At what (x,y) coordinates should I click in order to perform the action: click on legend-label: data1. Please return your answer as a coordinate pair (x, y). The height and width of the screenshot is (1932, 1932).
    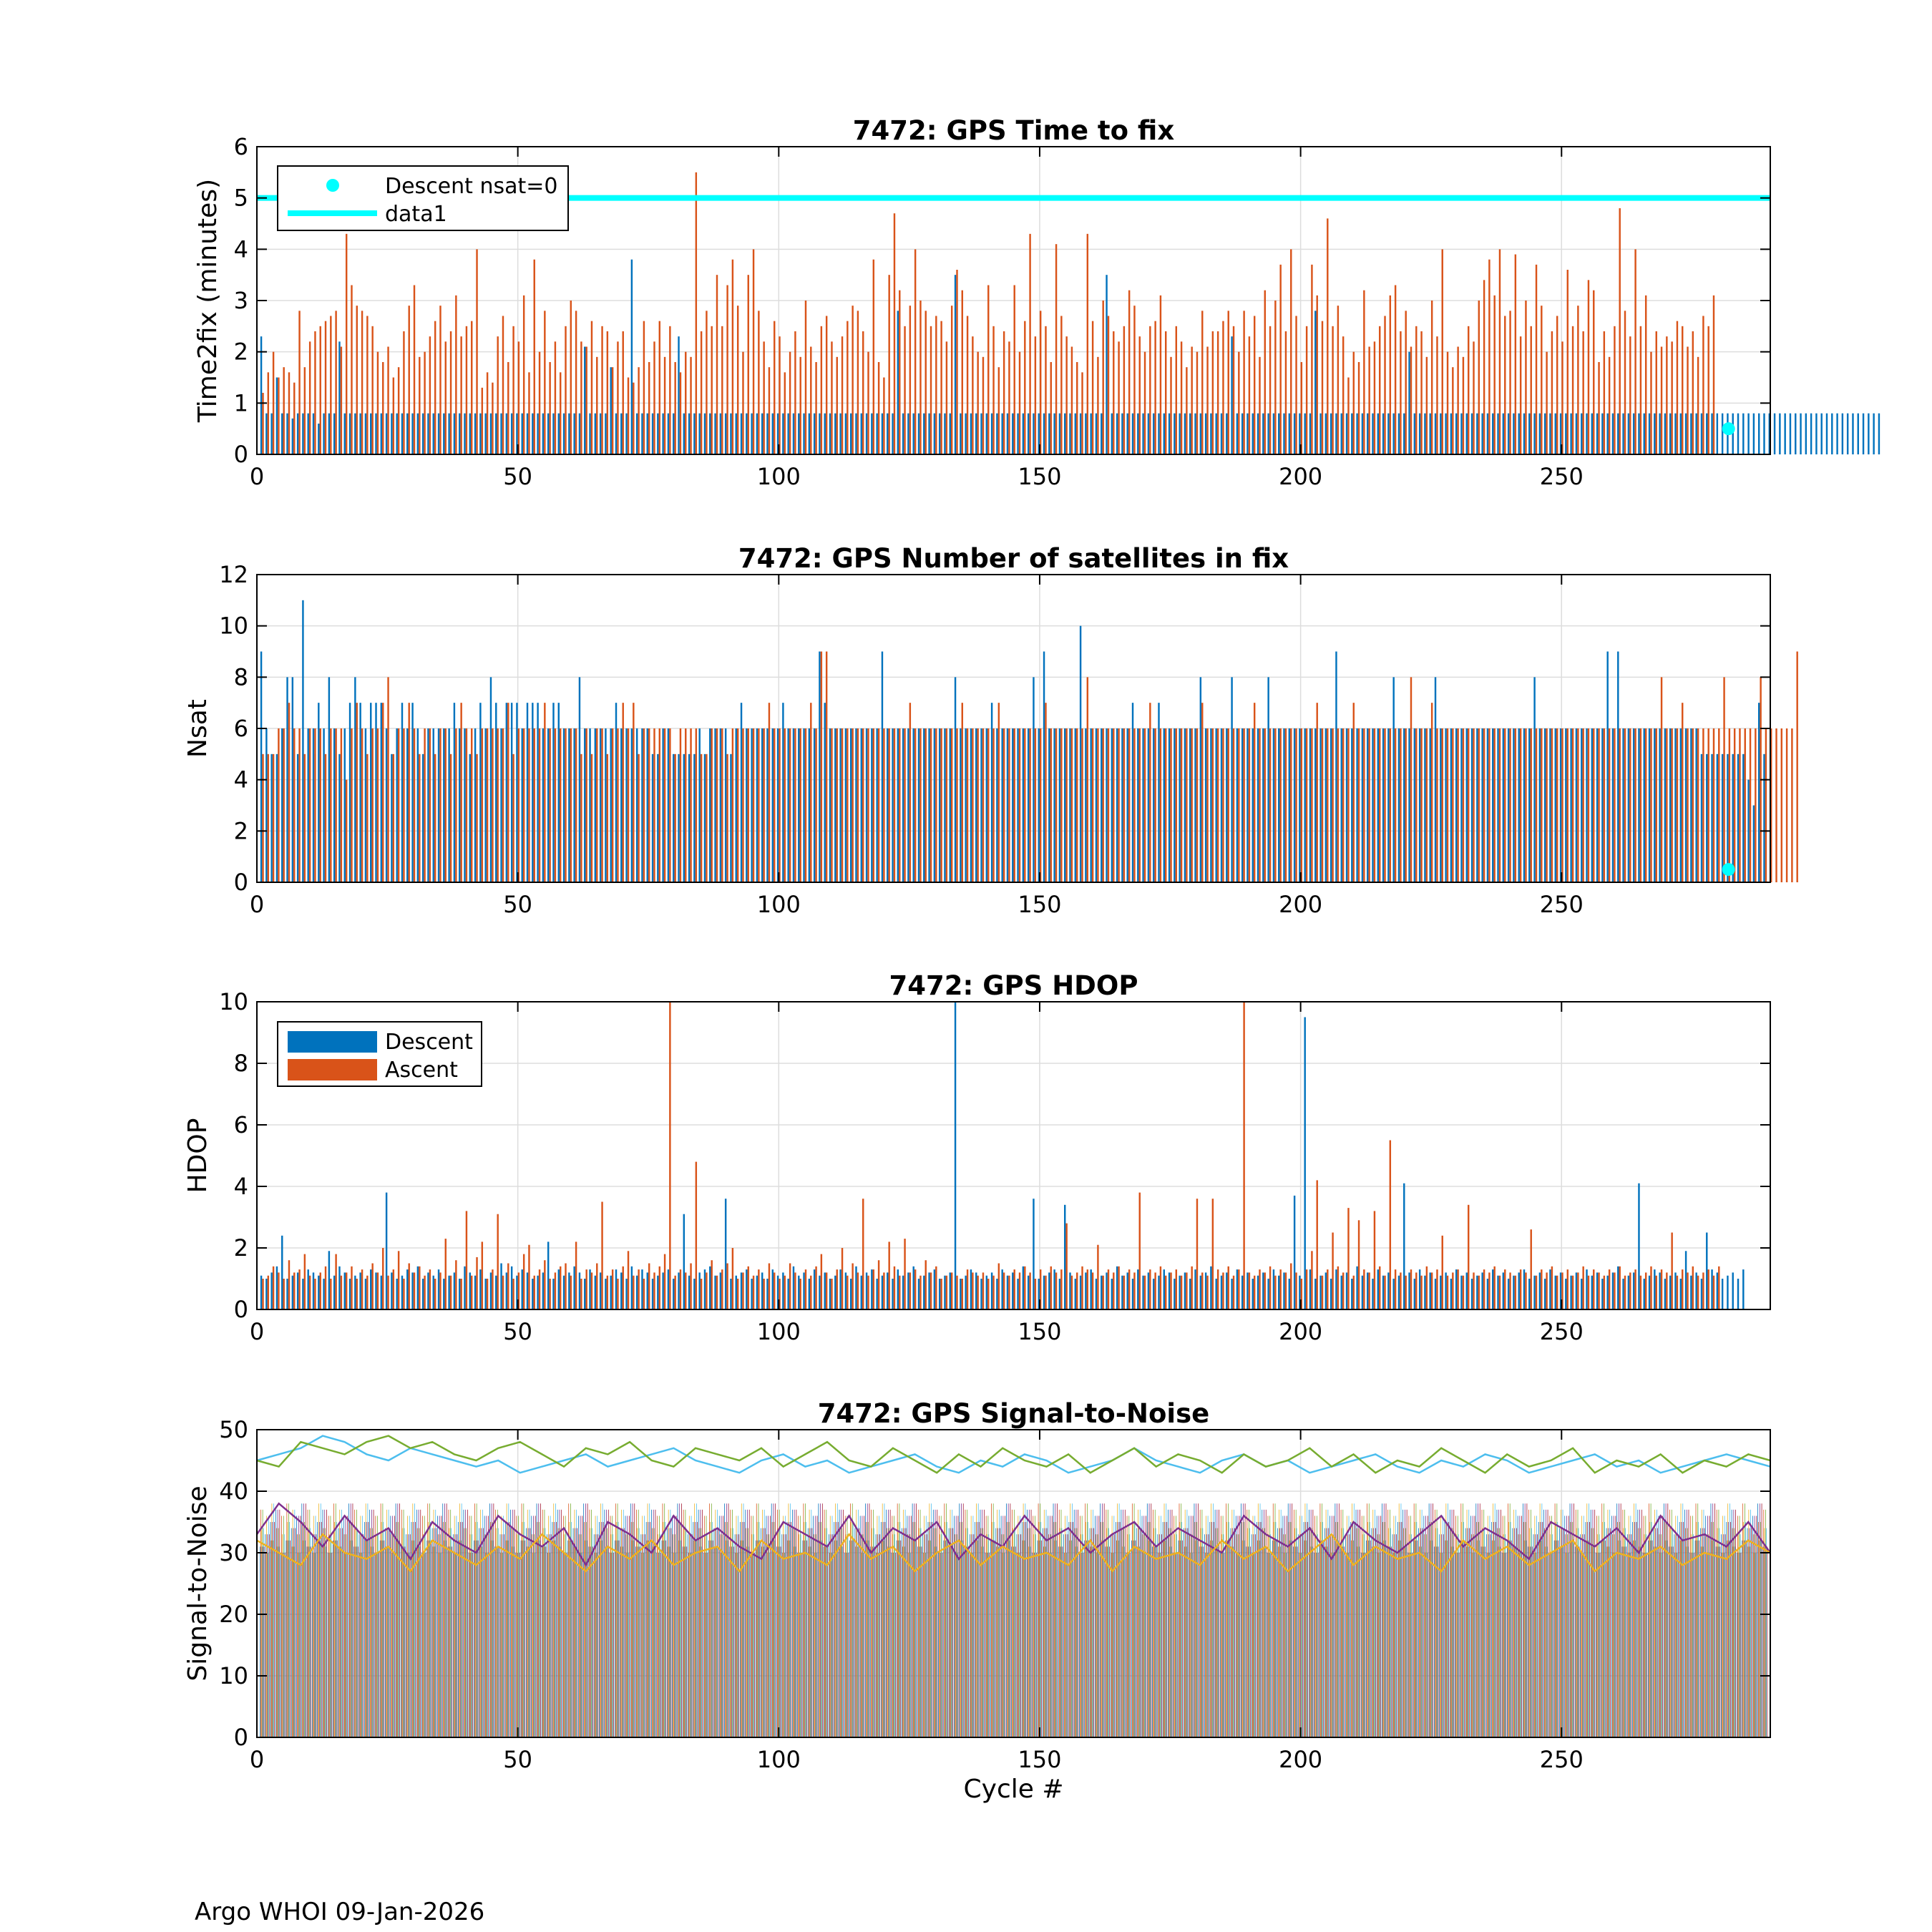
    Looking at the image, I should click on (416, 214).